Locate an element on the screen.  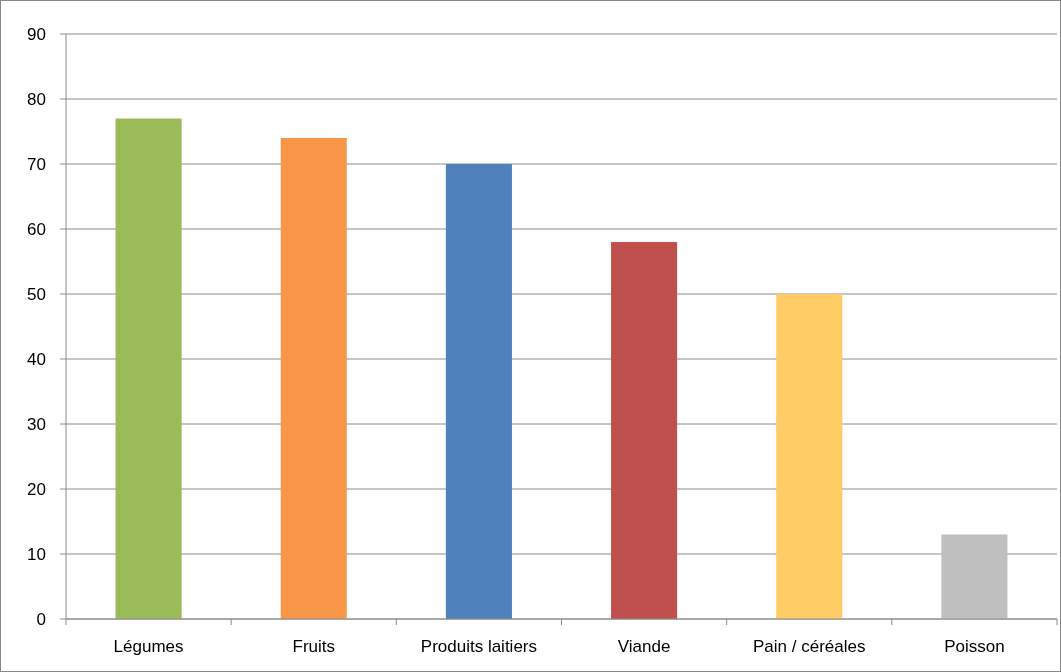
x-tick-label: Légumes is located at coordinates (148, 646).